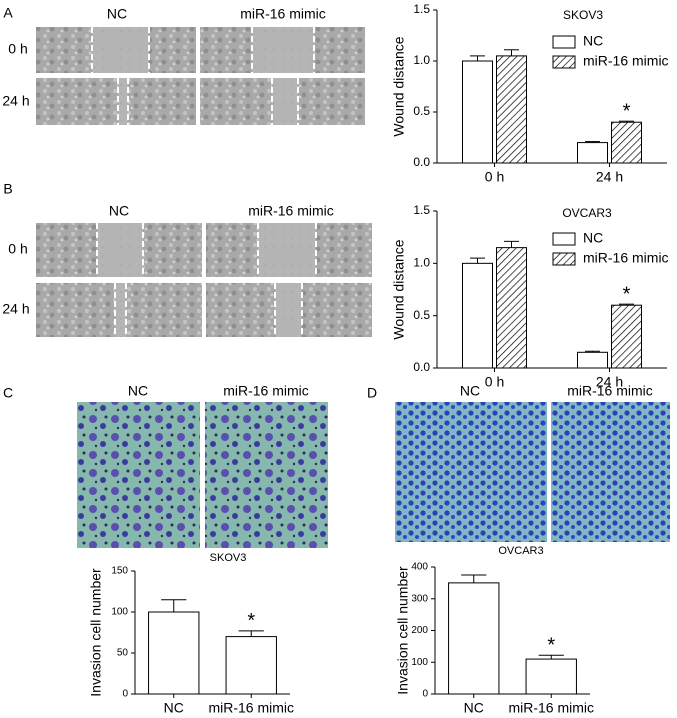  I want to click on panel-letter: B, so click(7, 189).